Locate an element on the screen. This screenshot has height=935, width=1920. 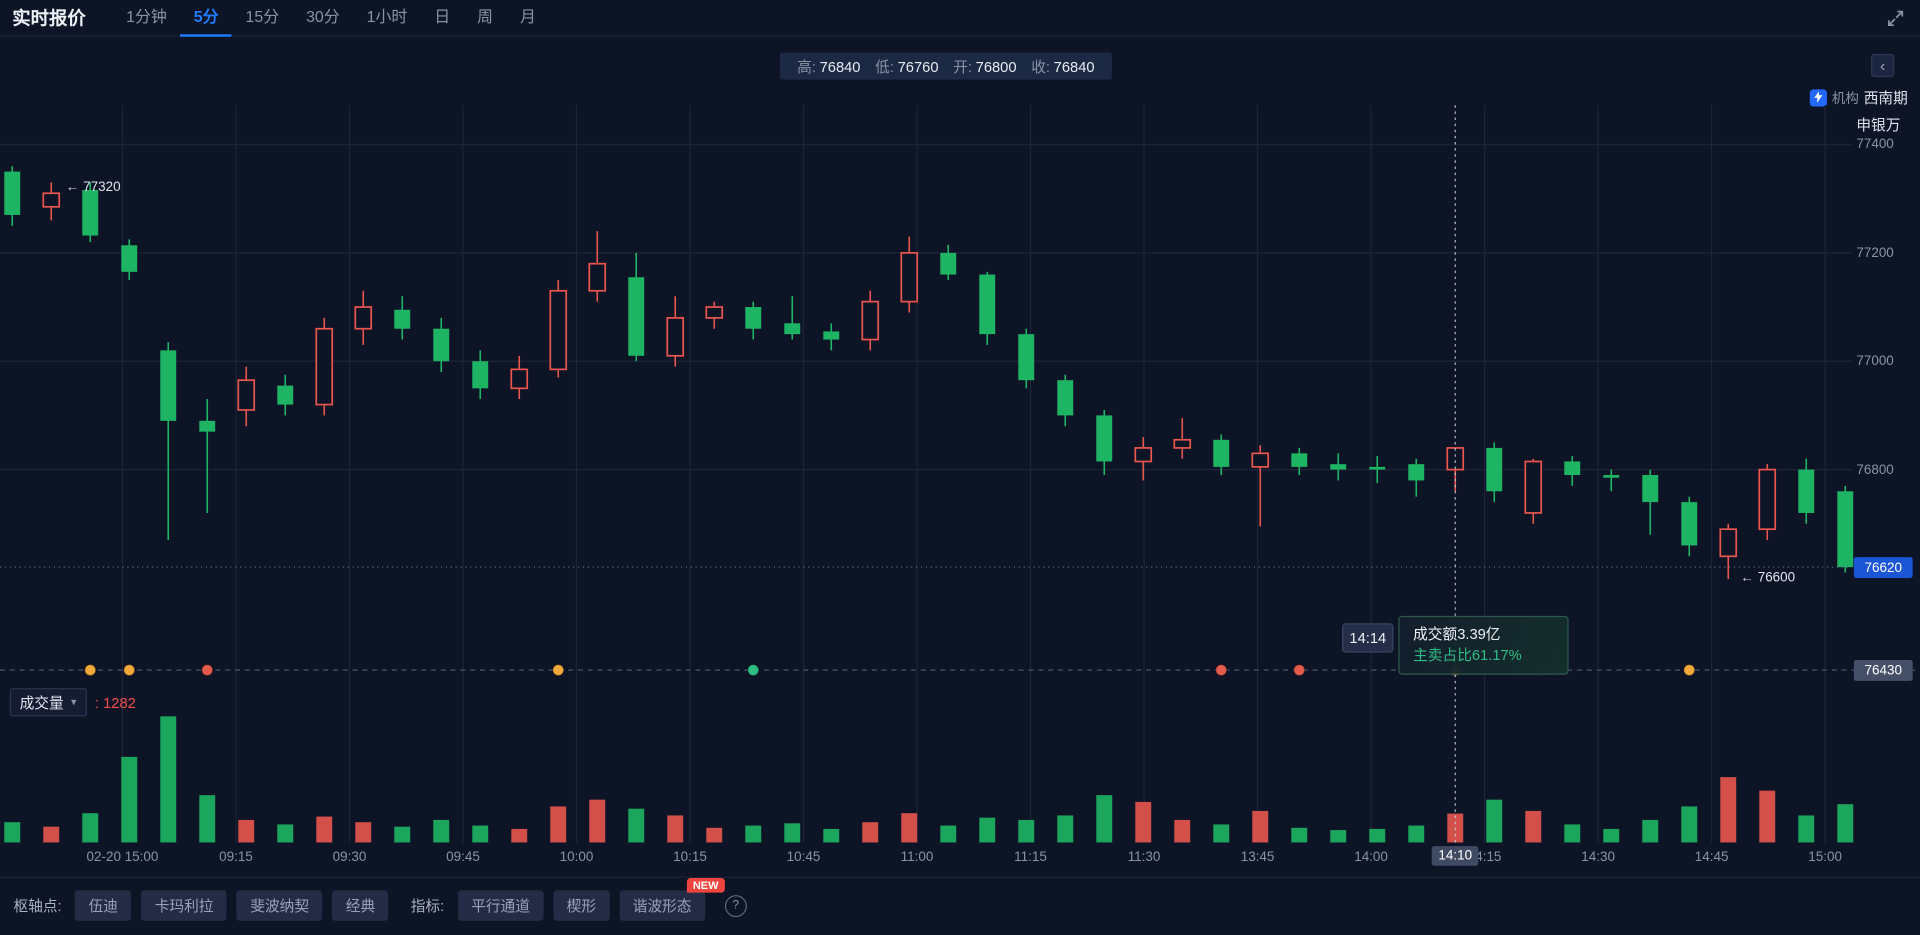
time-axis-label: 11:15 is located at coordinates (1030, 857).